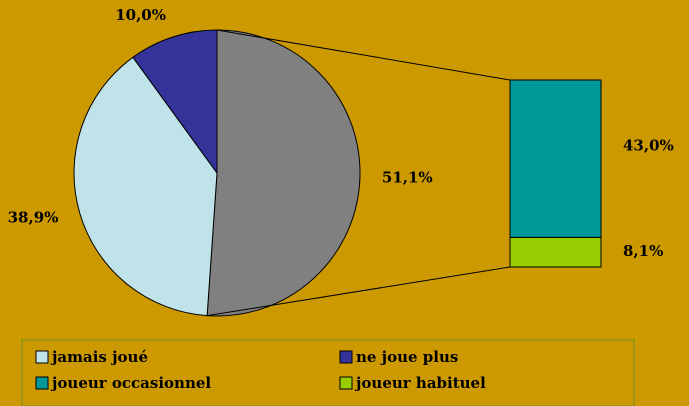  Describe the element at coordinates (648, 146) in the screenshot. I see `data-label: 43,0%` at that location.